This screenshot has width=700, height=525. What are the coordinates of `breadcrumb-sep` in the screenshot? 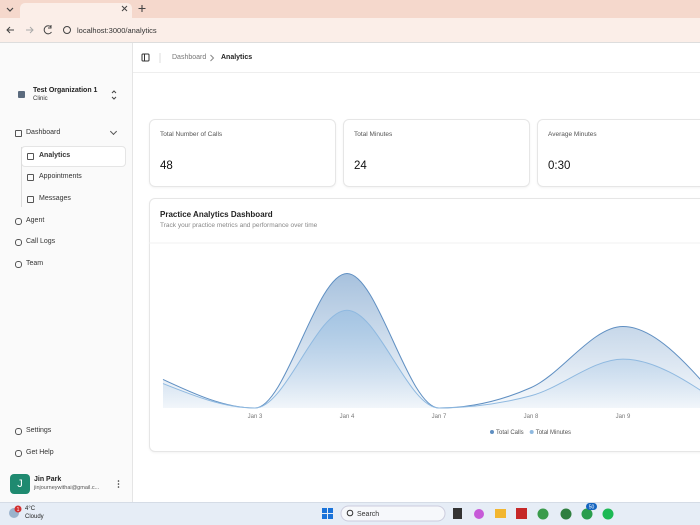 It's located at (212, 58).